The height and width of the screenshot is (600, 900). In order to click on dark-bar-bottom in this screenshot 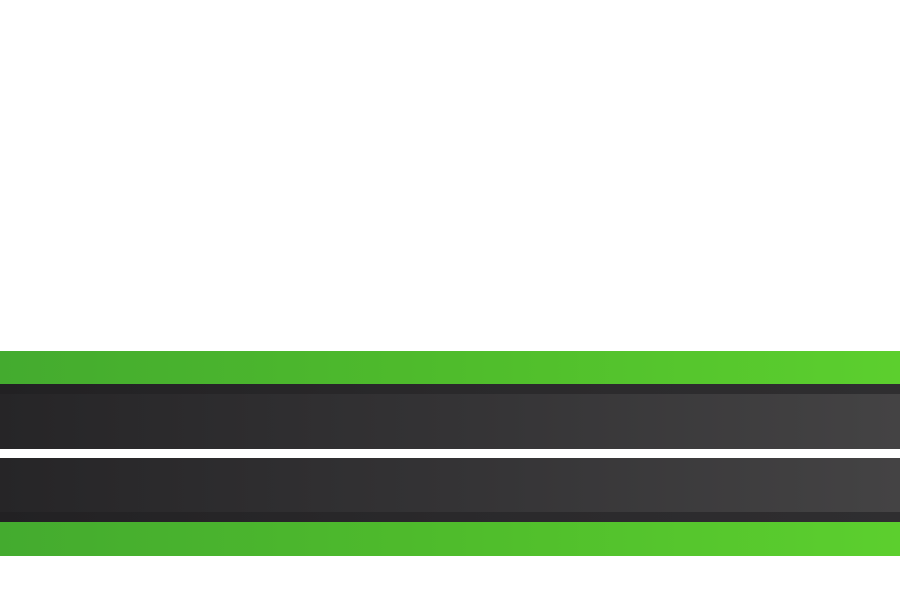, I will do `click(450, 485)`.